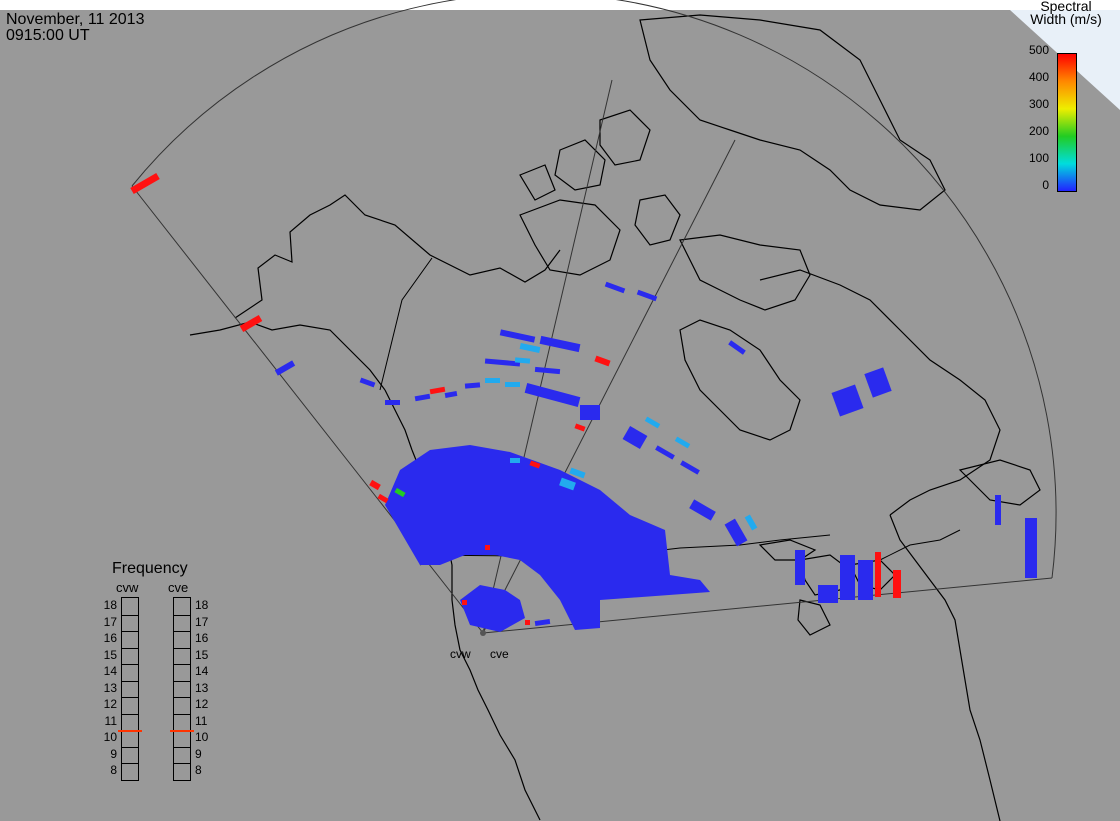 The width and height of the screenshot is (1120, 821). I want to click on time-label: 0915:00 UT, so click(48, 35).